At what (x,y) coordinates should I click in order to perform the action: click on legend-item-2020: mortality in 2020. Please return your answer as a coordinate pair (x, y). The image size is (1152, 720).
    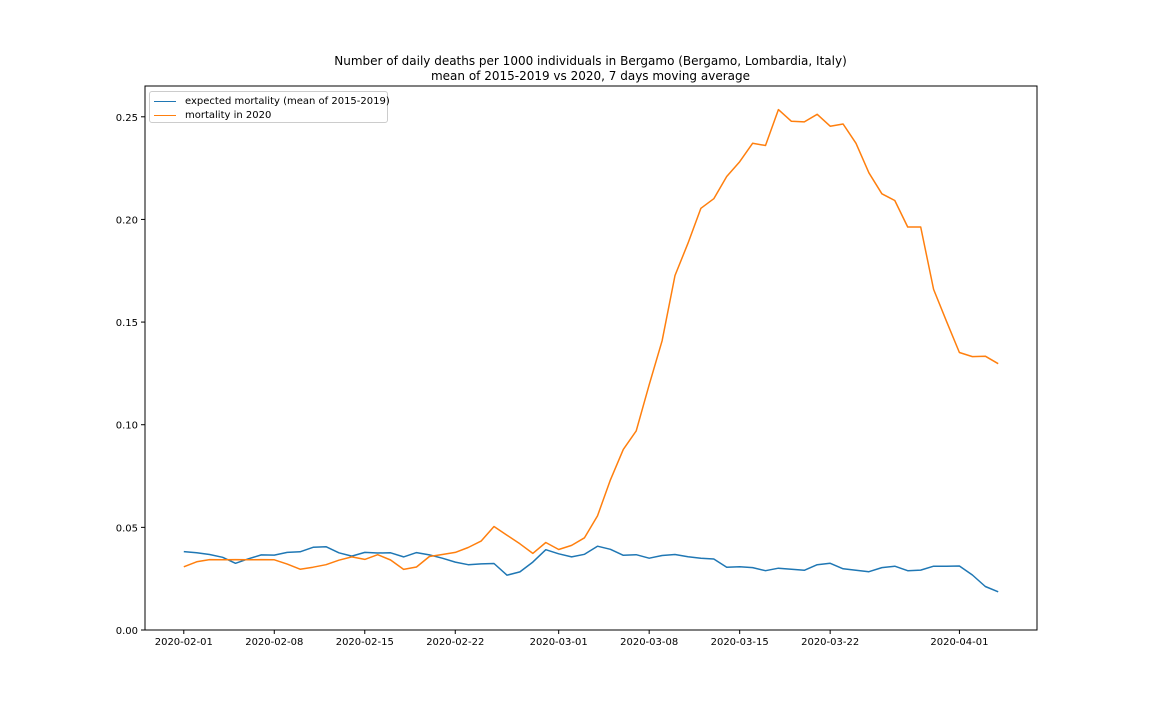
    Looking at the image, I should click on (212, 115).